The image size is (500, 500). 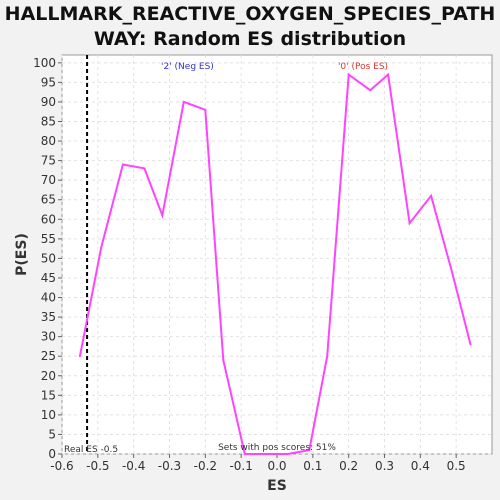 I want to click on neg-es-label: '2' (Neg ES), so click(x=187, y=67).